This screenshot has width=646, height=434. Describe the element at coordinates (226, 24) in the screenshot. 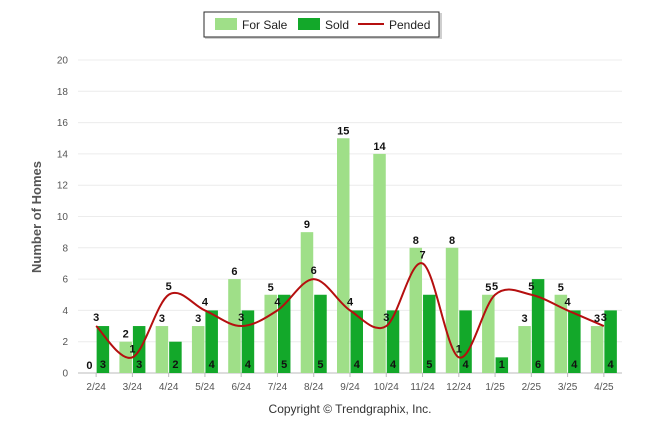

I see `legend-swatch-for-sale` at that location.